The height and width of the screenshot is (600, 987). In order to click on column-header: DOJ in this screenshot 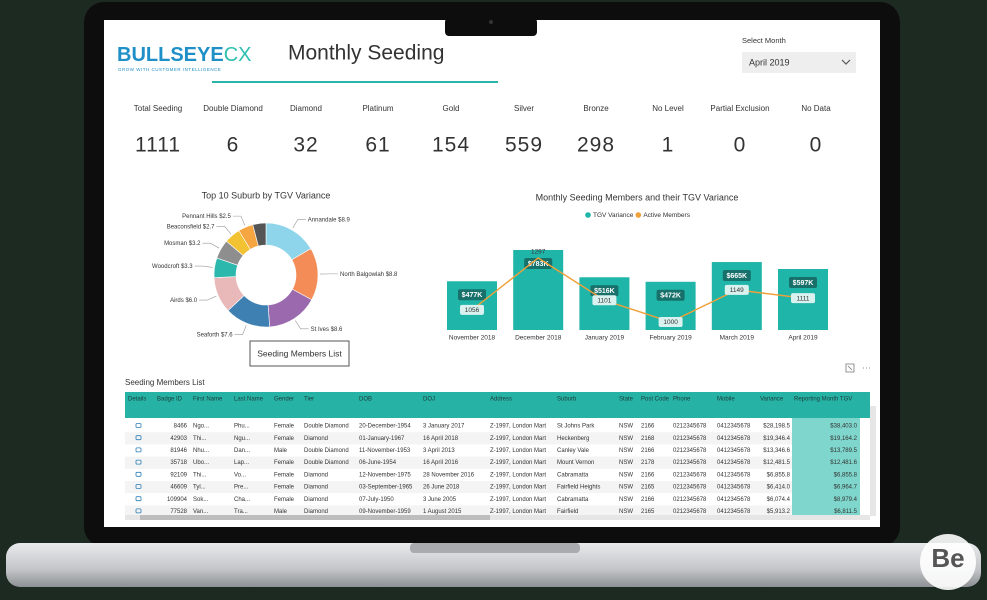, I will do `click(429, 400)`.